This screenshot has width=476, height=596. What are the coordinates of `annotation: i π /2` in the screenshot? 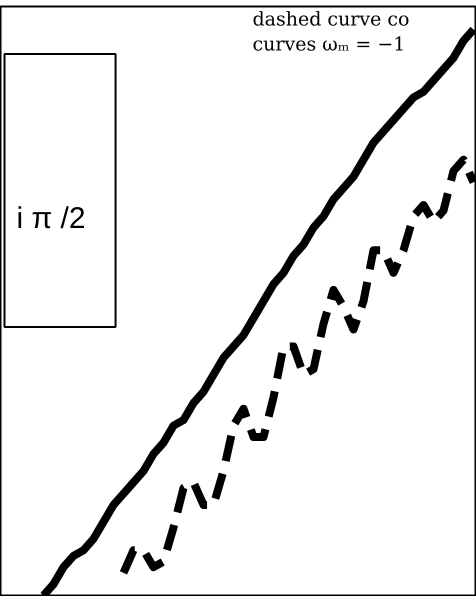 It's located at (51, 218).